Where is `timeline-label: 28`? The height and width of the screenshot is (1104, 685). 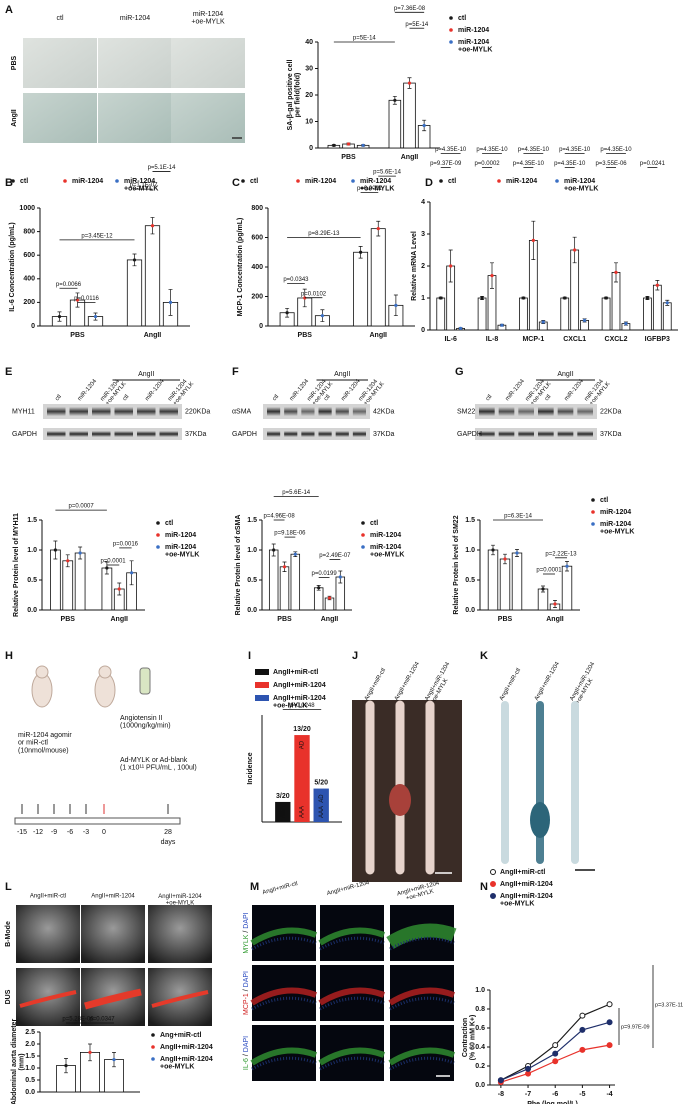
timeline-label: 28 is located at coordinates (168, 832).